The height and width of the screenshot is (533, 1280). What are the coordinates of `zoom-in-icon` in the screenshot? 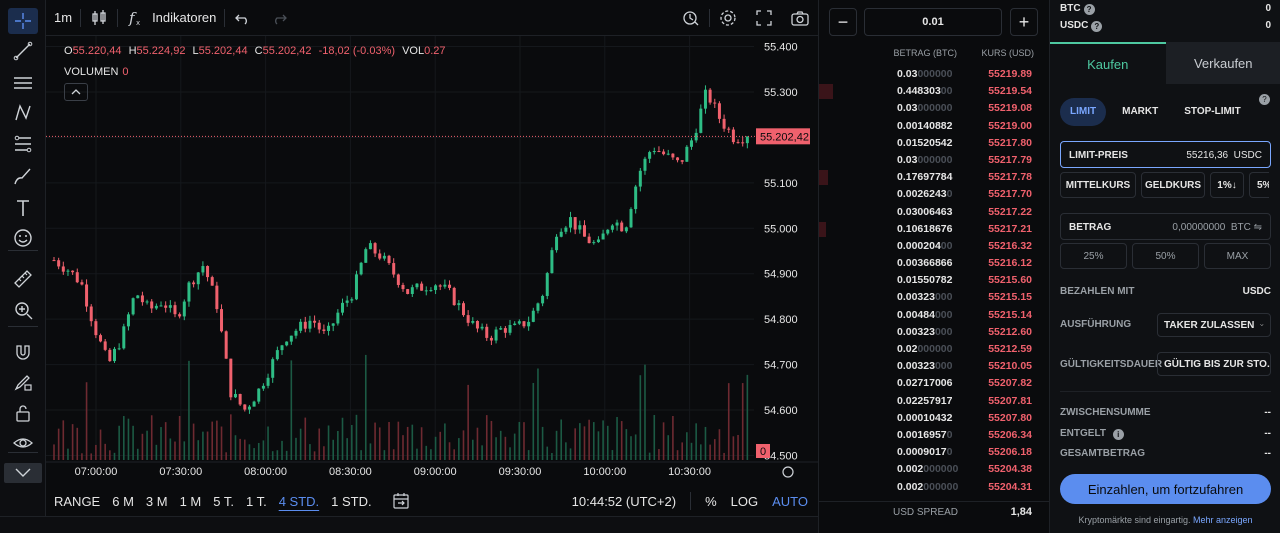 It's located at (23, 310).